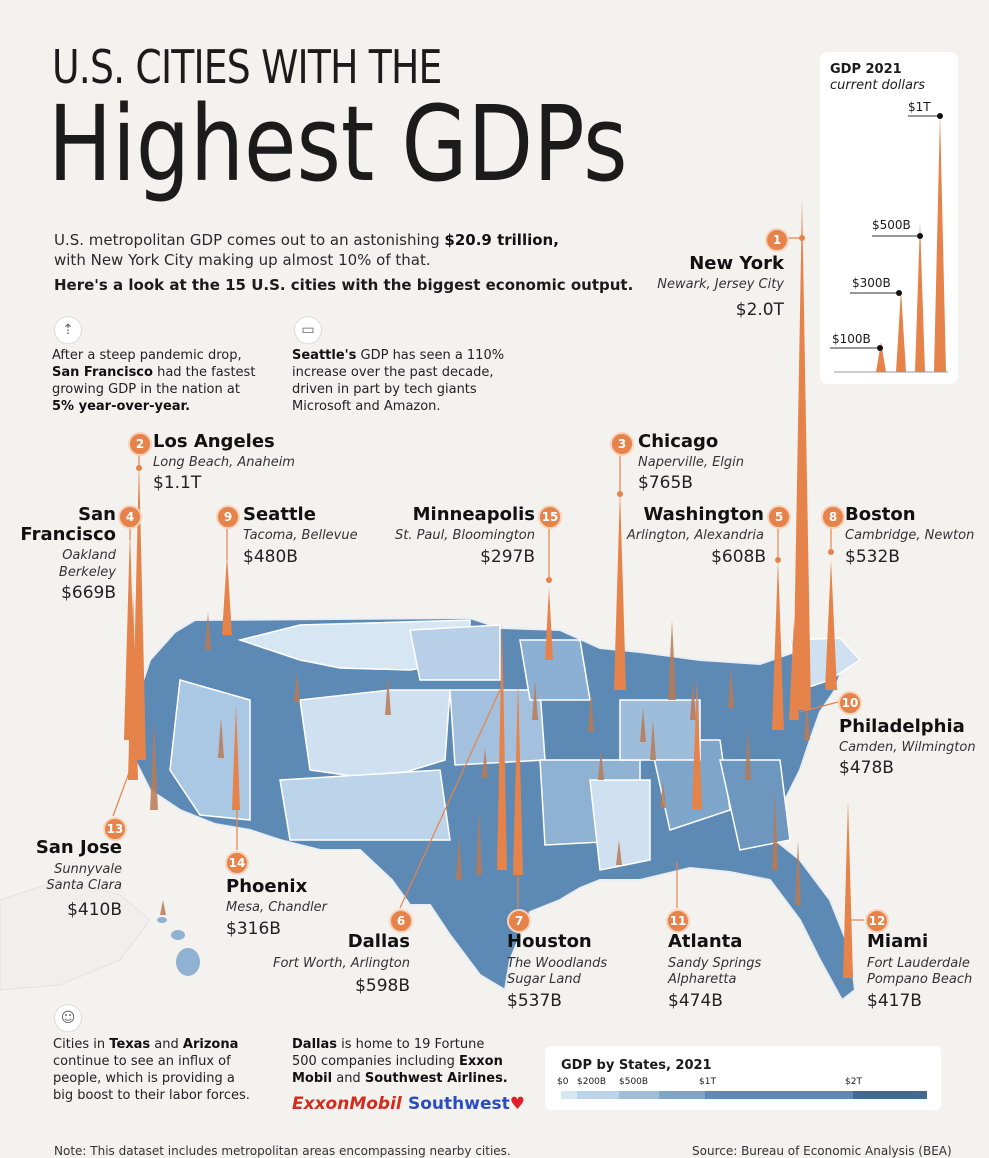 The image size is (989, 1158). I want to click on note-text: and, so click(348, 1078).